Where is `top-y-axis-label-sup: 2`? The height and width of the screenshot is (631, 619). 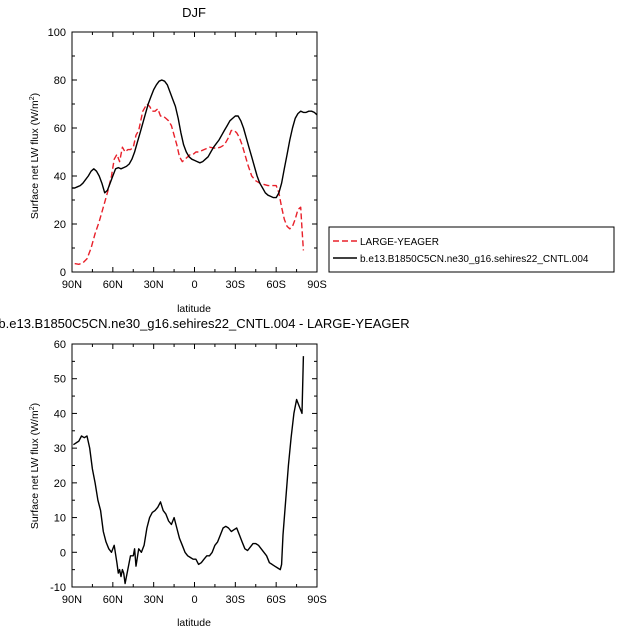 top-y-axis-label-sup: 2 is located at coordinates (32, 98).